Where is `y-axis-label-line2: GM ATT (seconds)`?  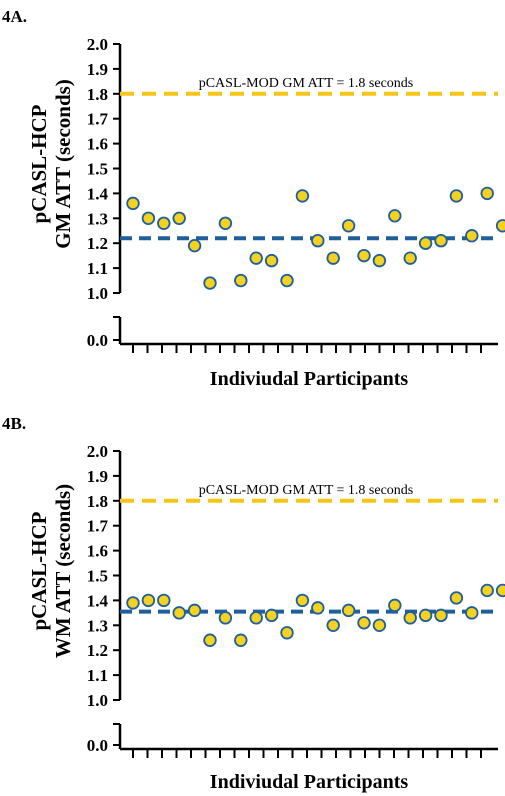
y-axis-label-line2: GM ATT (seconds) is located at coordinates (63, 164).